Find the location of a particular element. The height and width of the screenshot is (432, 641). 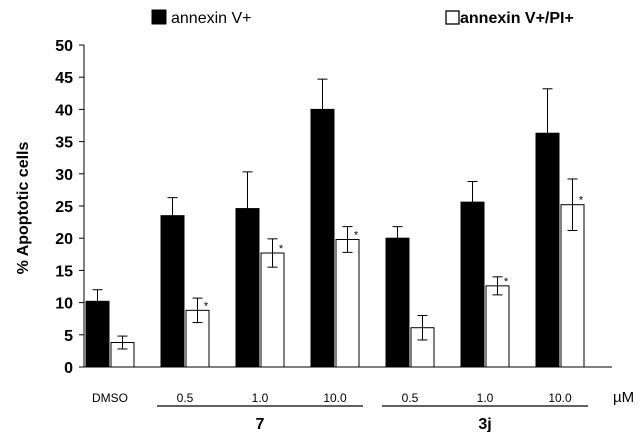

group-label: 3j is located at coordinates (484, 424).